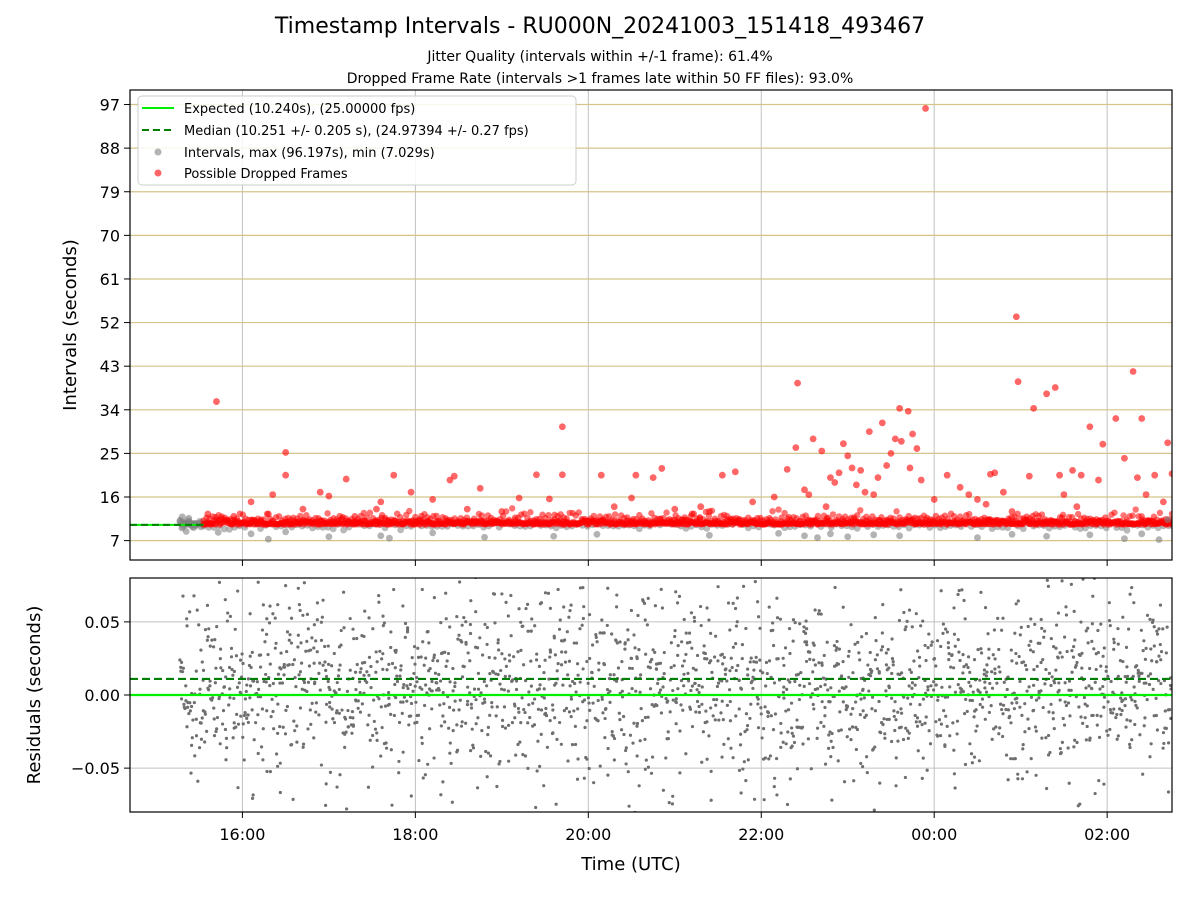 The image size is (1200, 900). Describe the element at coordinates (588, 834) in the screenshot. I see `residuals-xtick-label-2: 20:00` at that location.